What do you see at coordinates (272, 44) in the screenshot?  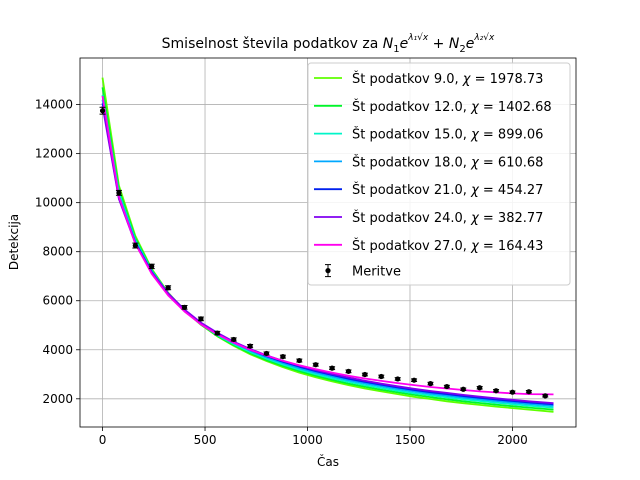 I see `title-prefix: Smiselnost števila podatkov za` at bounding box center [272, 44].